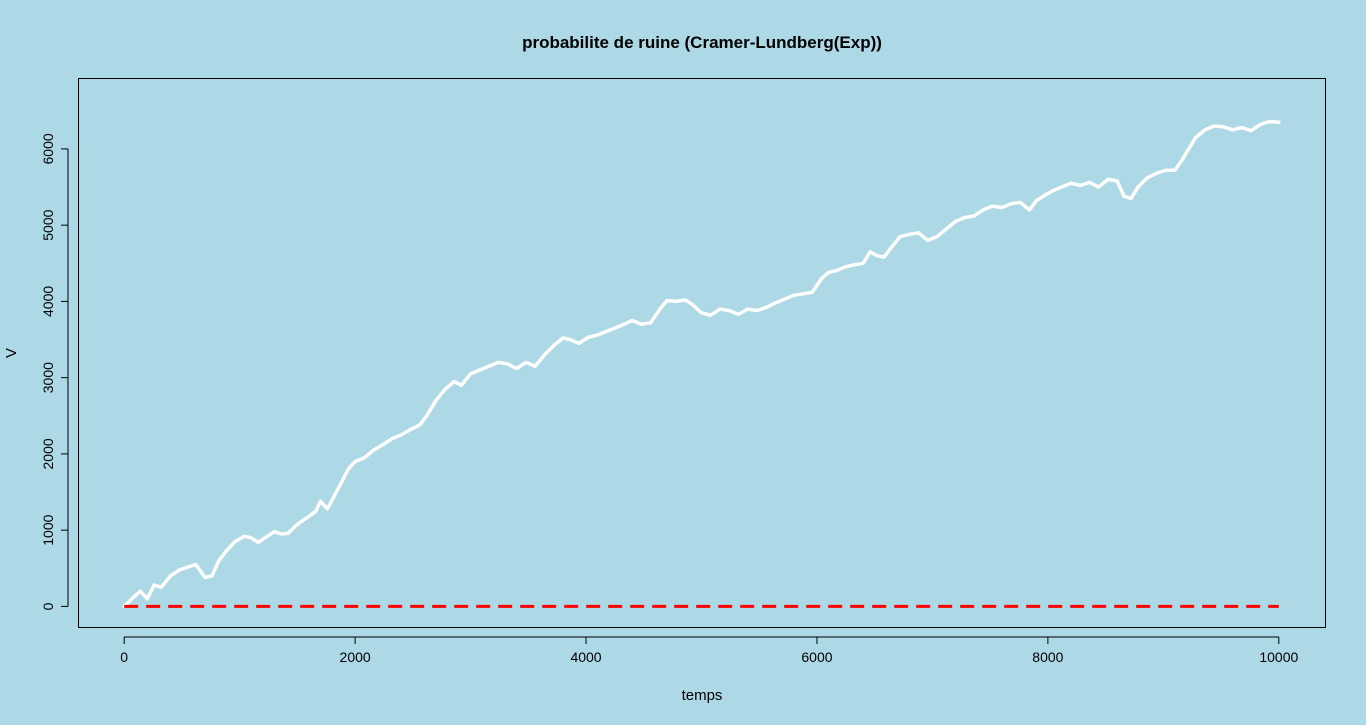 The image size is (1366, 725). I want to click on x-tick-label: 0, so click(124, 657).